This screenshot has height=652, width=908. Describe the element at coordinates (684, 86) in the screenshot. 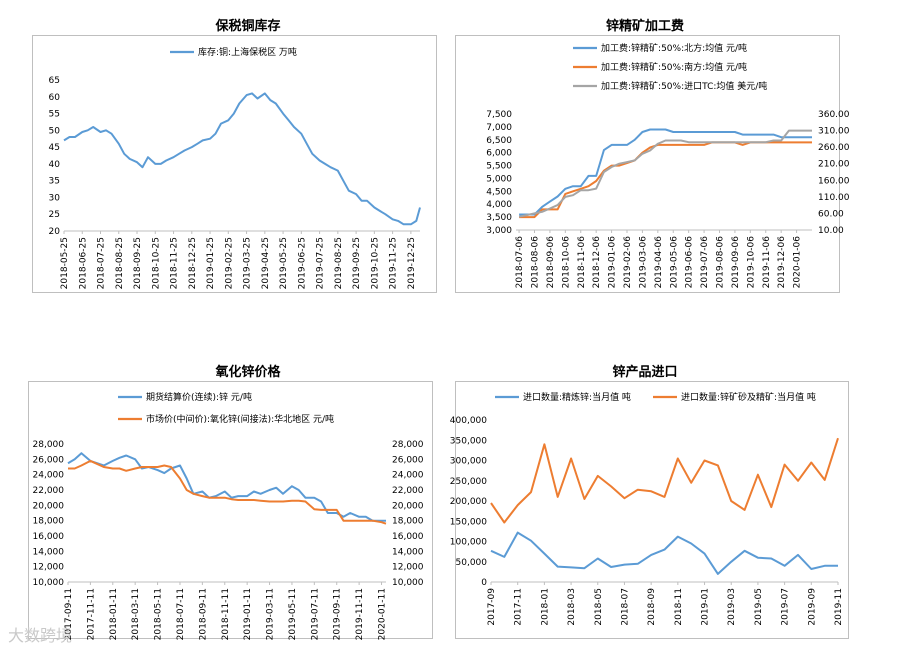

I see `c2-legend-label-3: 加工费:锌精矿:50%:进口TC:均值 美元/吨` at that location.